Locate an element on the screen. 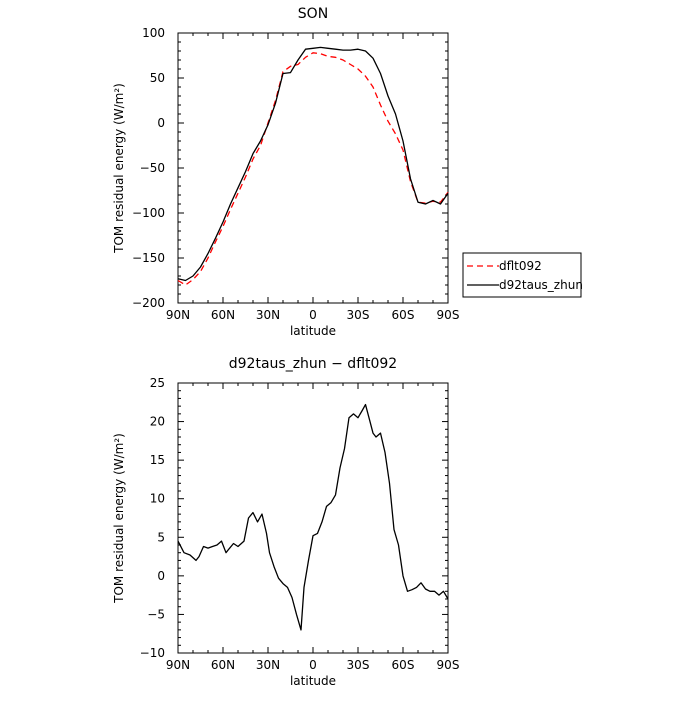  y-tick-label: 100 is located at coordinates (153, 33).